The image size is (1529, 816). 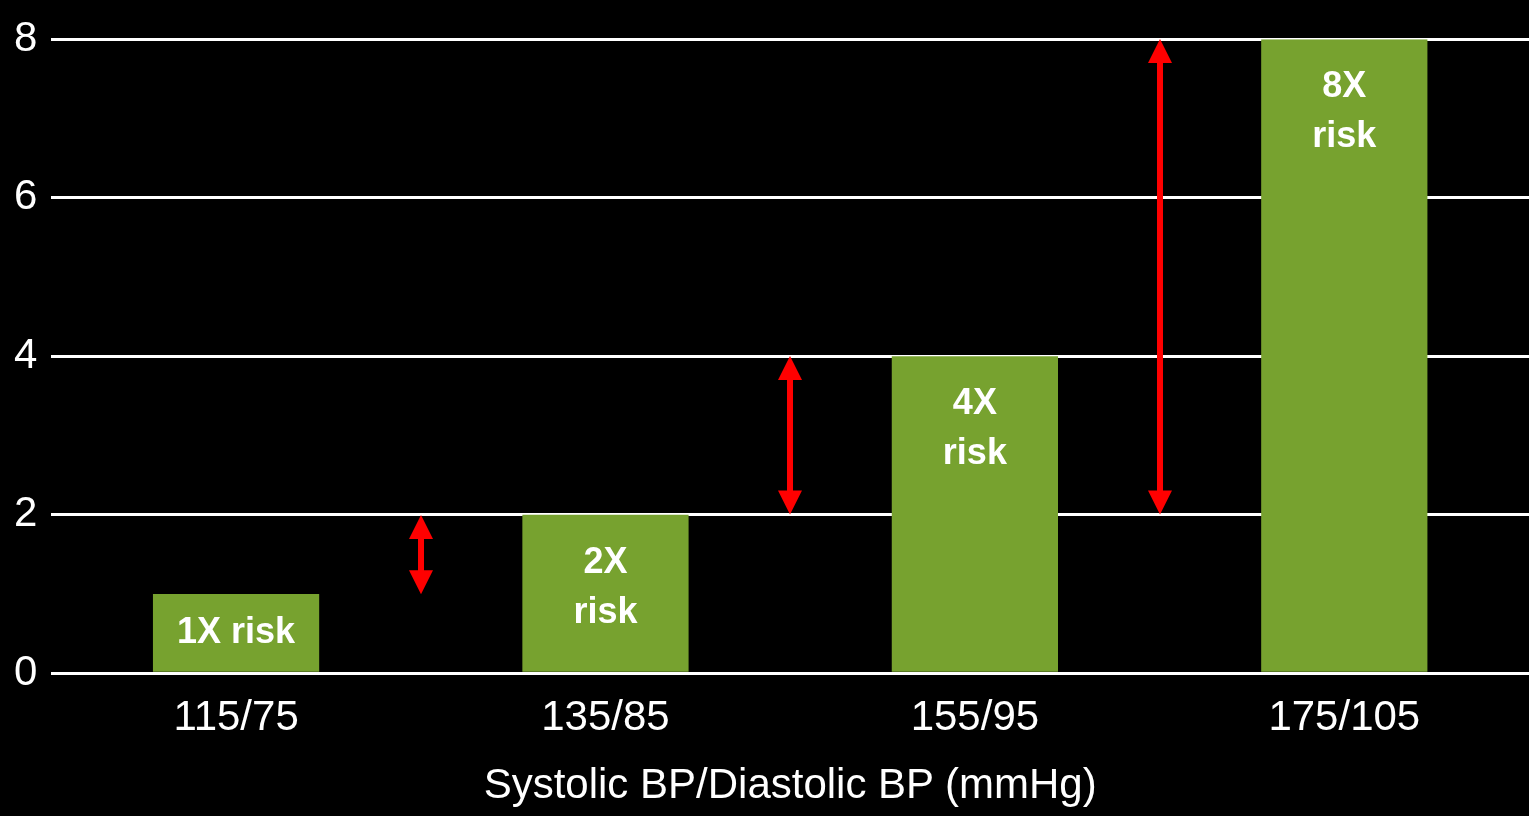 What do you see at coordinates (236, 715) in the screenshot?
I see `x-tick-label: 115/75` at bounding box center [236, 715].